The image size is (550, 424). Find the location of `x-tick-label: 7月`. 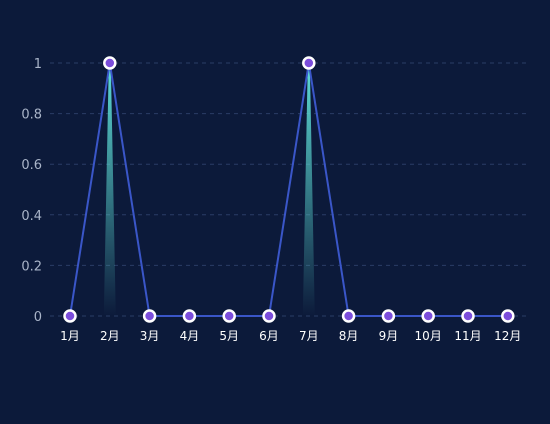

x-tick-label: 7月 is located at coordinates (309, 336).